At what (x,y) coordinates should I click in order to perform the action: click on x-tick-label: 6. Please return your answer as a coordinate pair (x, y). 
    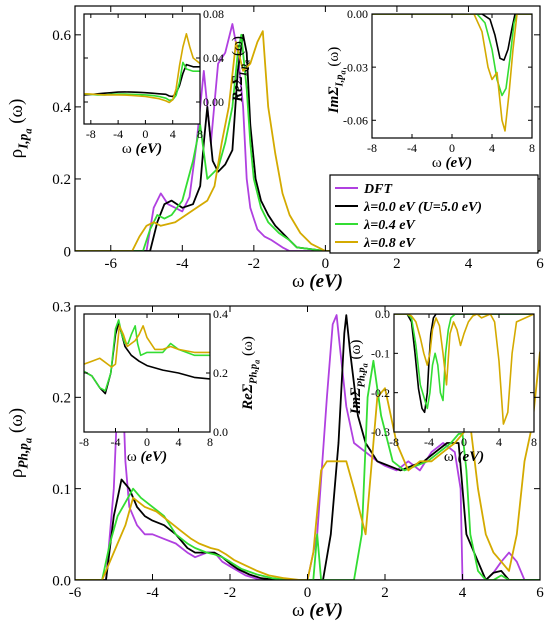
    Looking at the image, I should click on (540, 264).